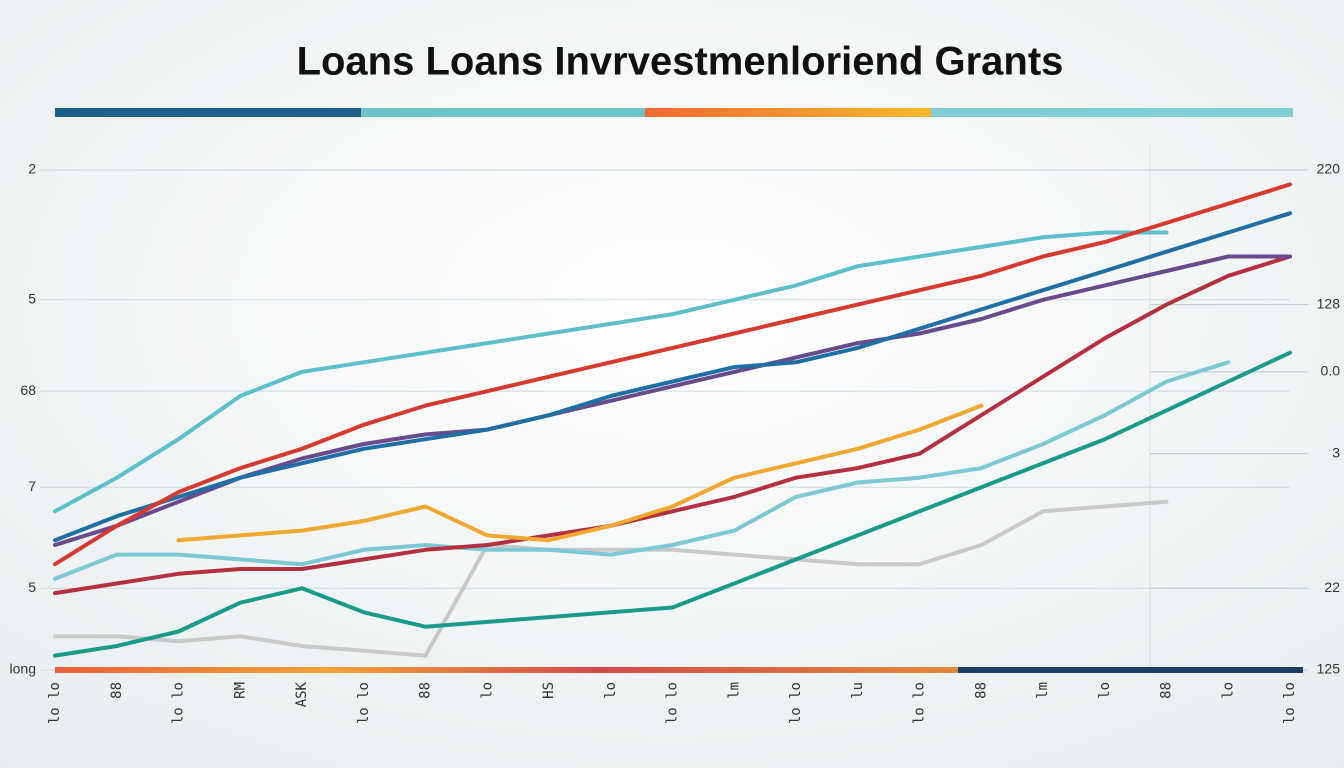 The height and width of the screenshot is (768, 1344). Describe the element at coordinates (32, 486) in the screenshot. I see `y-tick-label: 7` at that location.